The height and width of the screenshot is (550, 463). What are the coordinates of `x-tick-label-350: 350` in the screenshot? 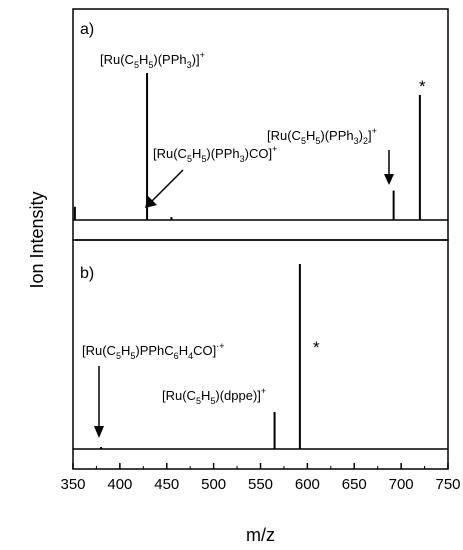 It's located at (72, 484).